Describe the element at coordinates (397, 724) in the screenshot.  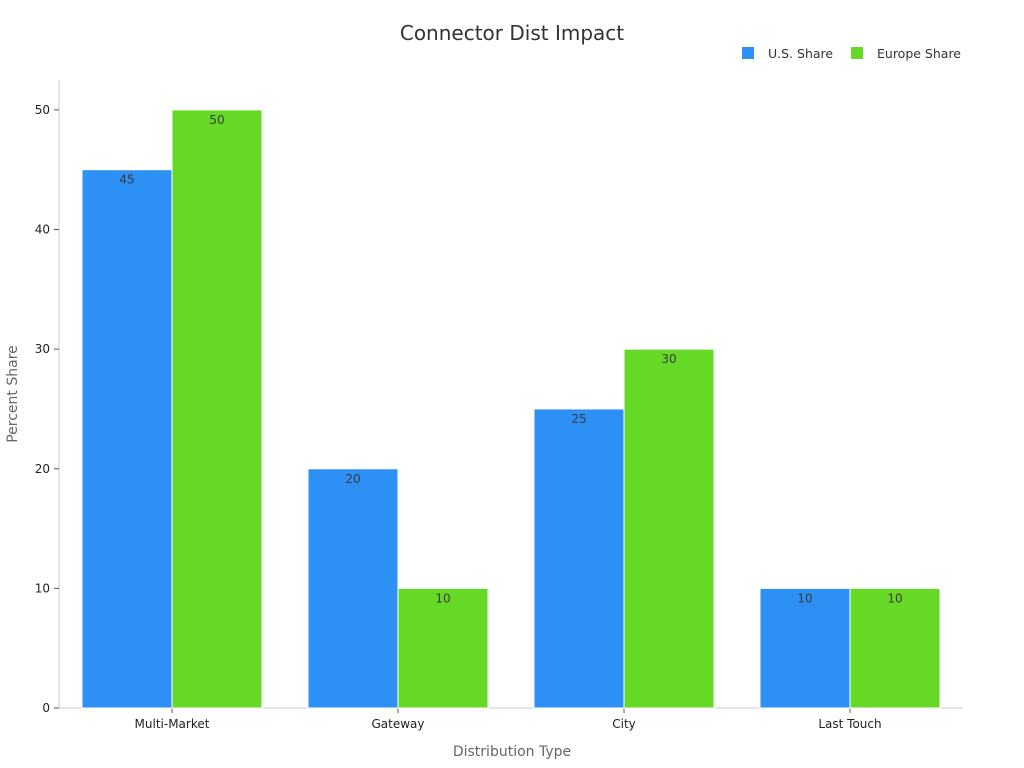
I see `x-tick-label: Gateway` at that location.